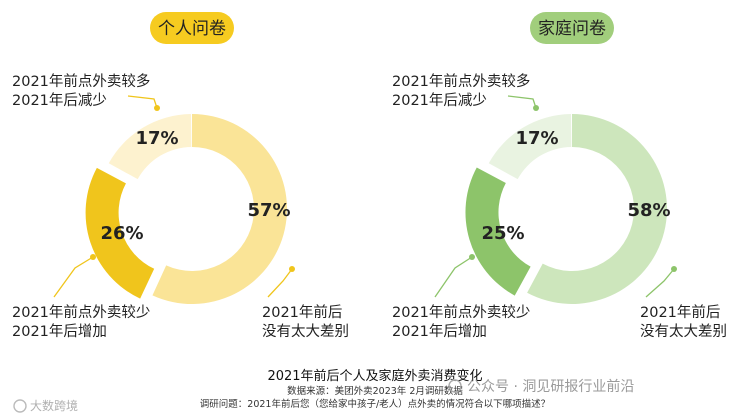 The image size is (750, 419). What do you see at coordinates (648, 210) in the screenshot?
I see `family-value-label-0: 58%` at bounding box center [648, 210].